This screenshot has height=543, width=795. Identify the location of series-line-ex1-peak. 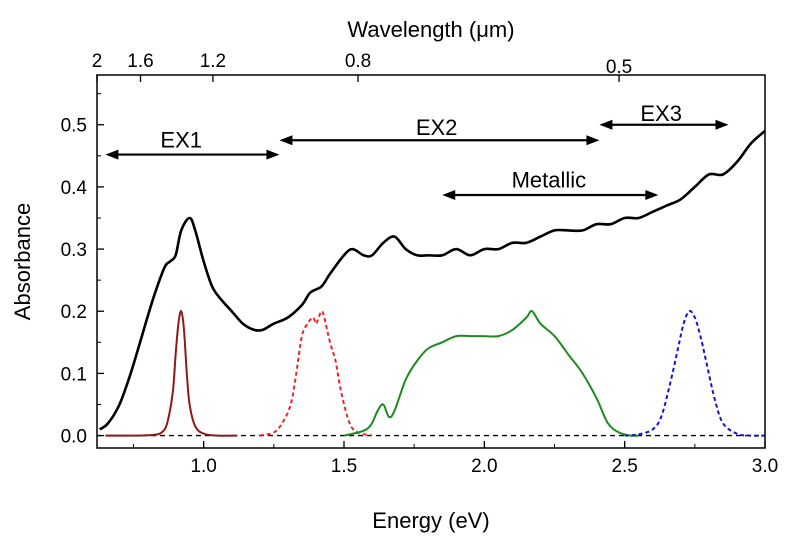
(171, 373).